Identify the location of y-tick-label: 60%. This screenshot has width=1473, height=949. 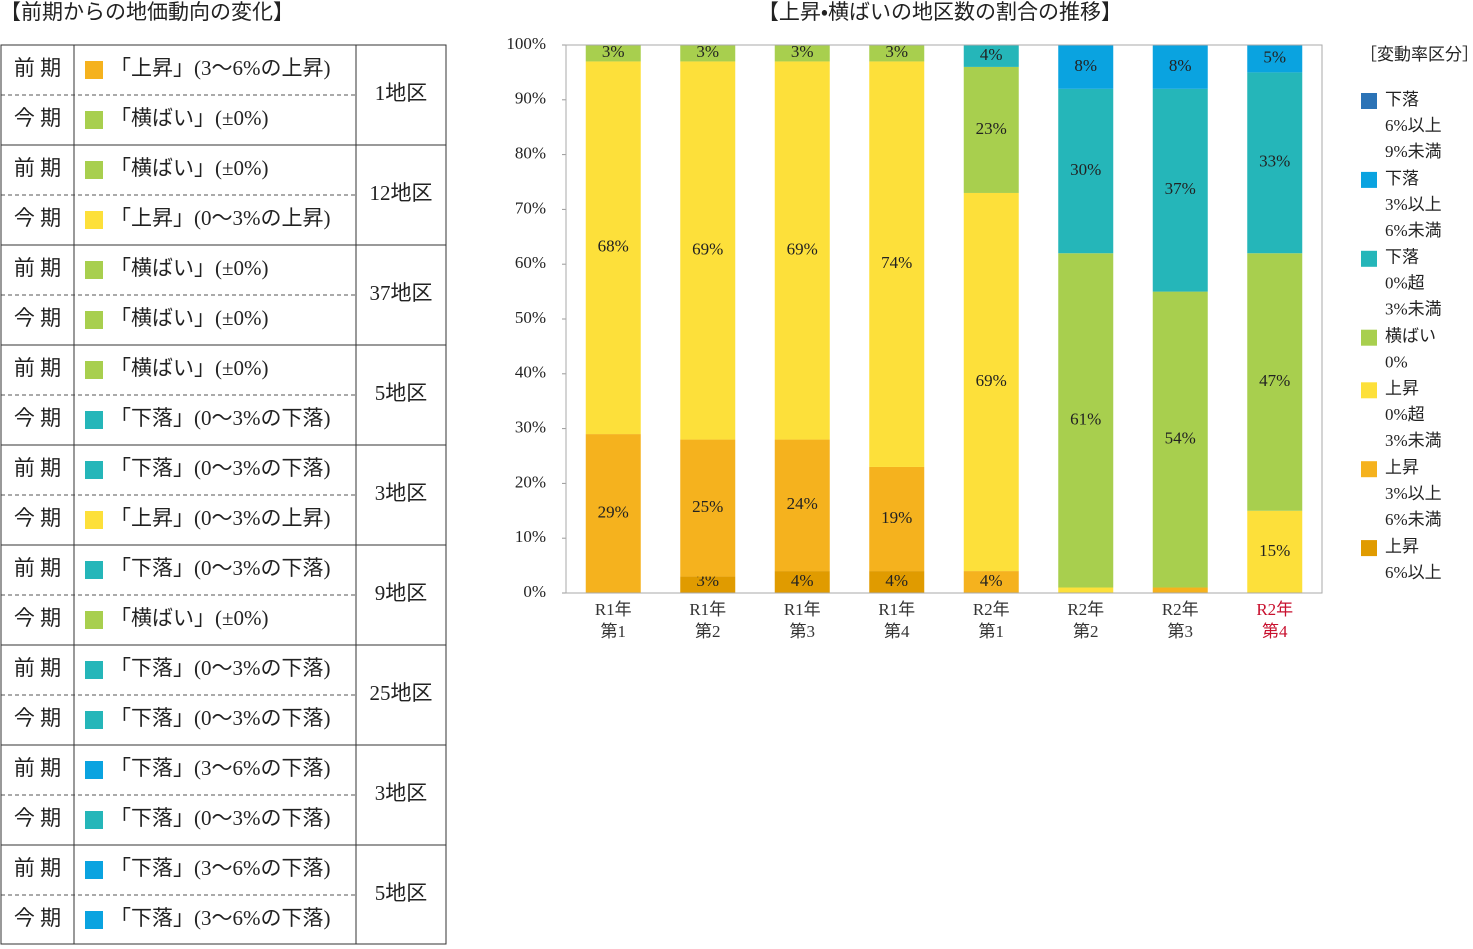
(530, 262).